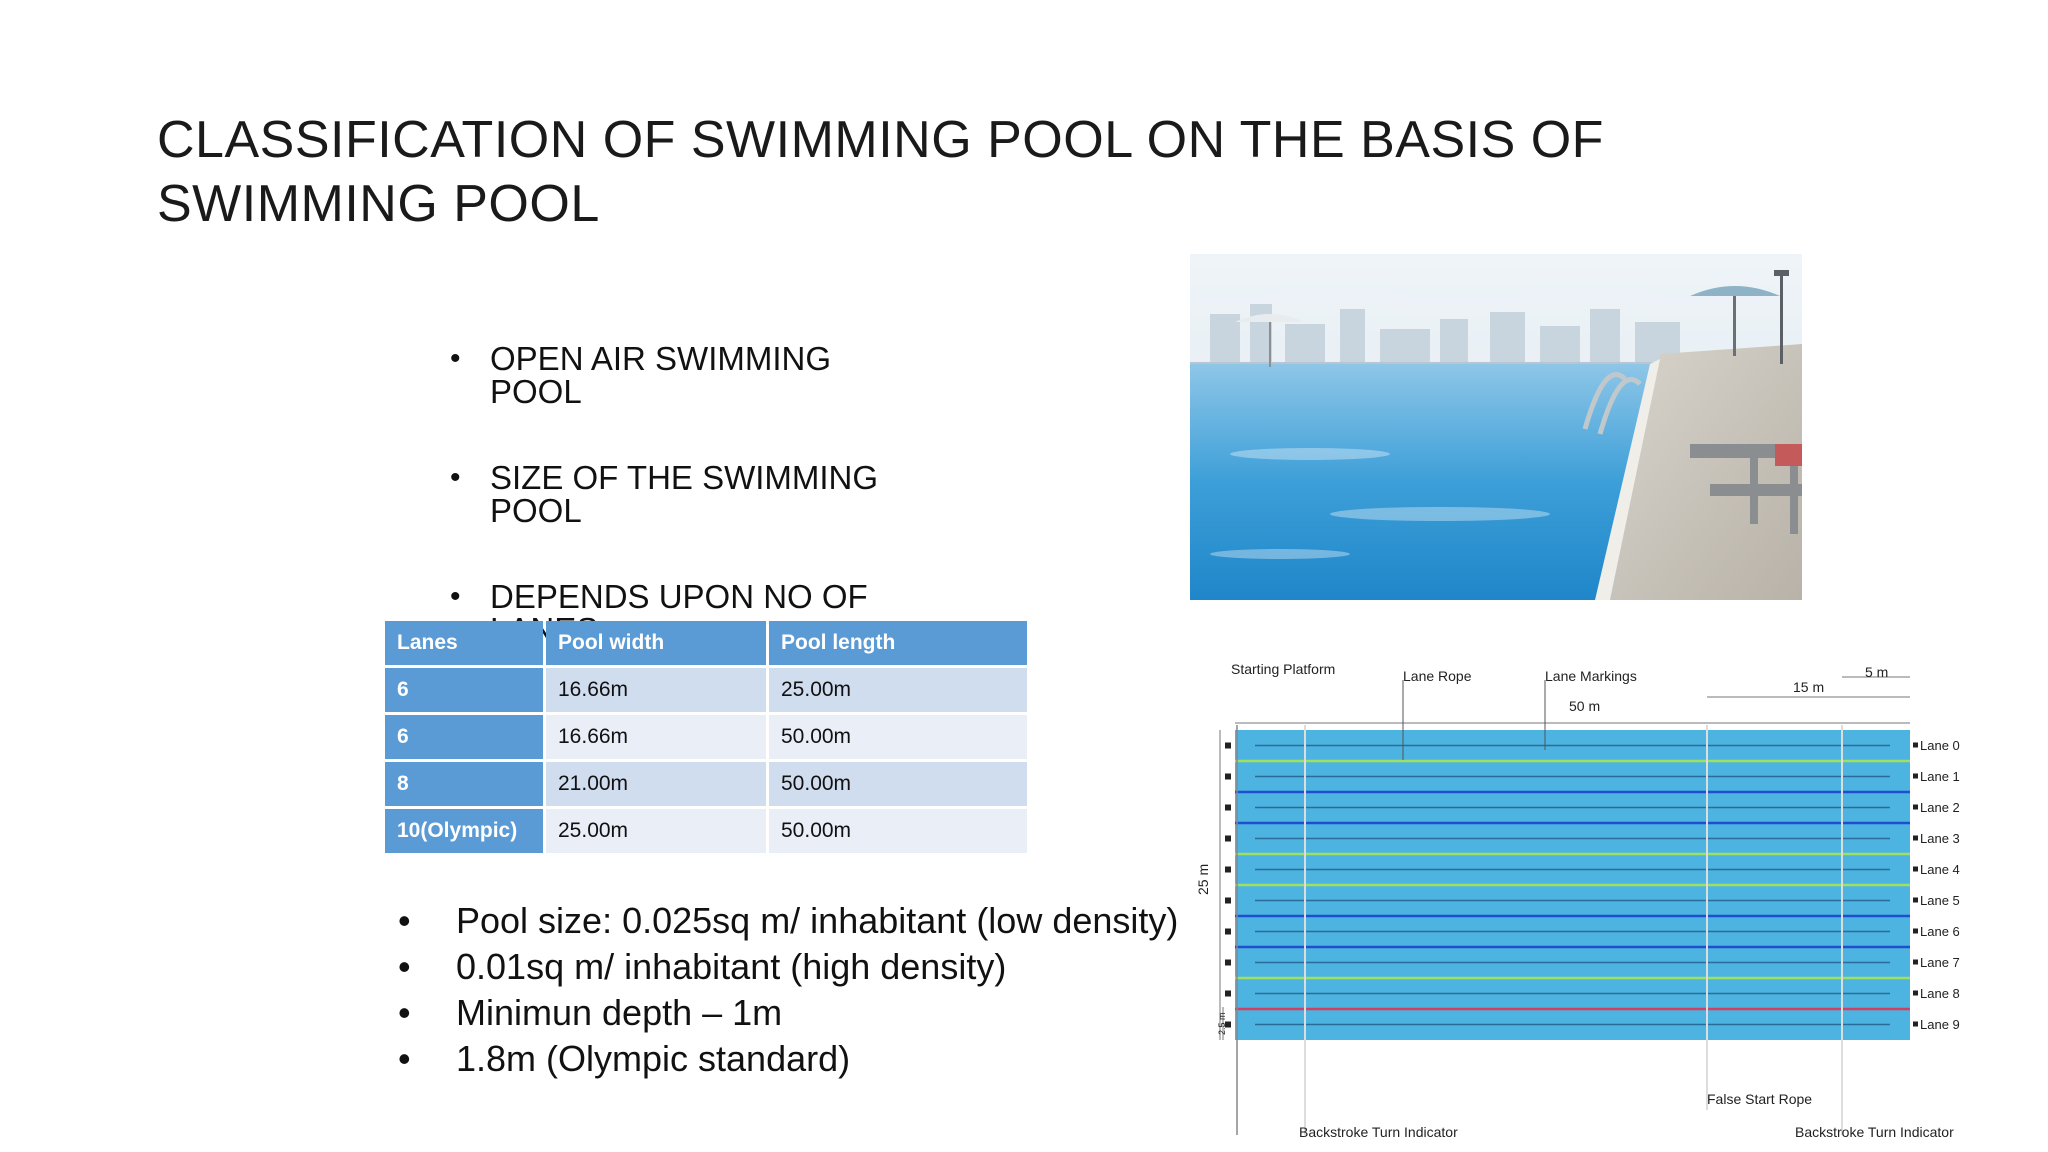 The height and width of the screenshot is (1152, 2048). What do you see at coordinates (1940, 838) in the screenshot?
I see `label-lane-3: Lane 3` at bounding box center [1940, 838].